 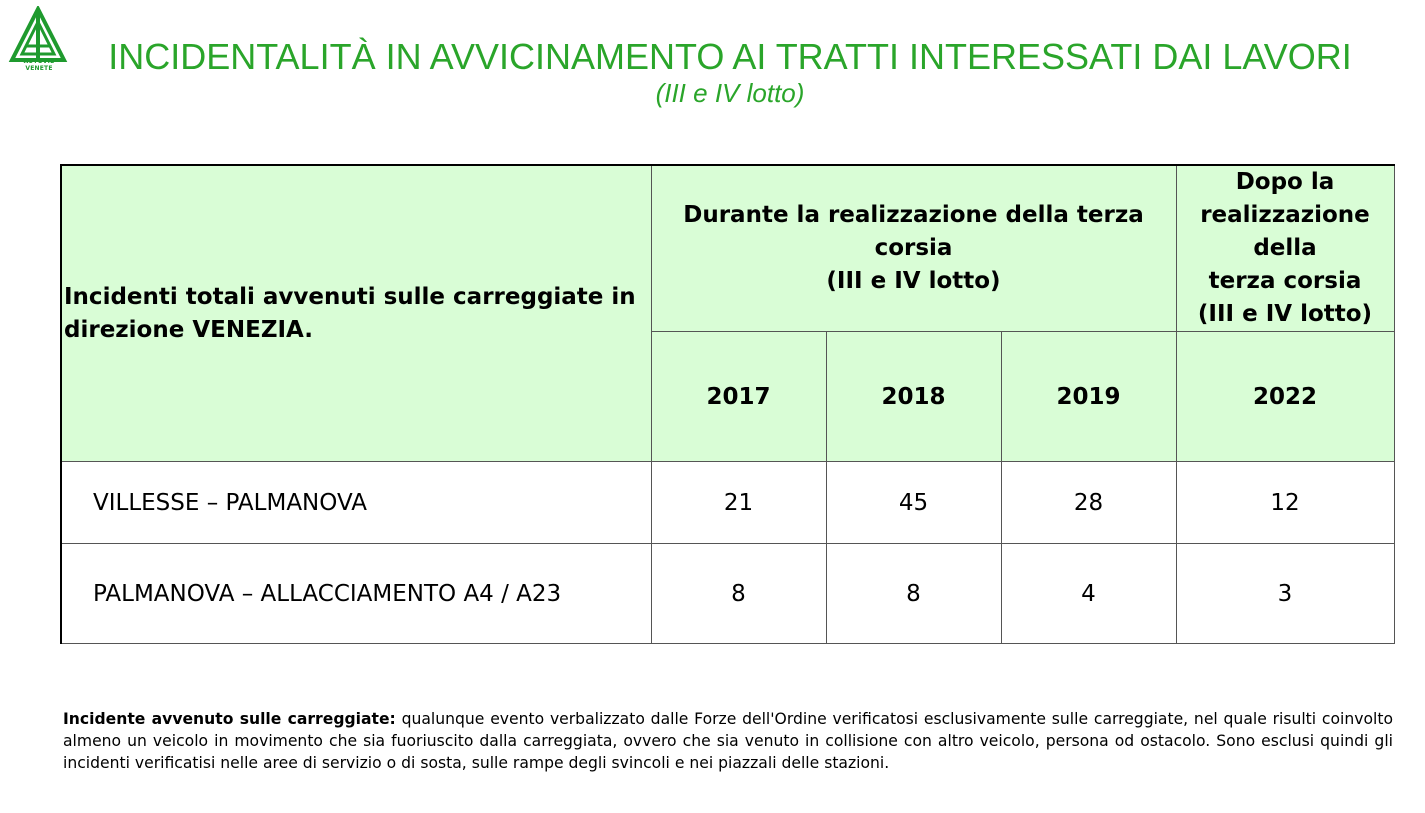 What do you see at coordinates (356, 502) in the screenshot?
I see `row-label: VILLESSE – PALMANOVA` at bounding box center [356, 502].